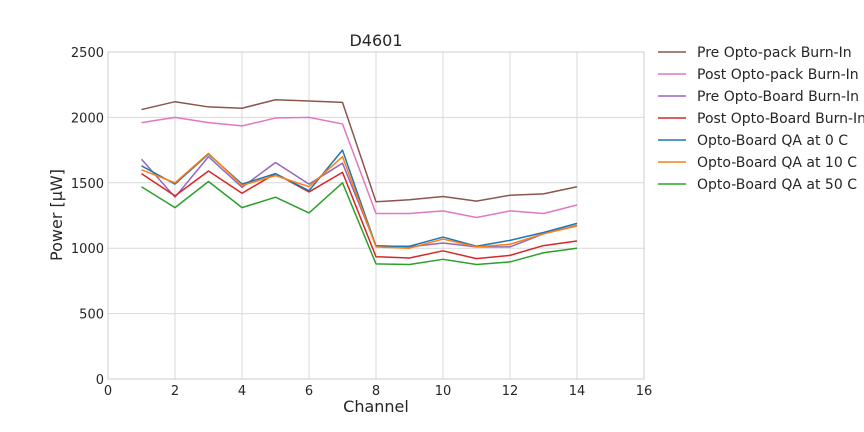  Describe the element at coordinates (510, 391) in the screenshot. I see `x-tick-label: 12` at that location.